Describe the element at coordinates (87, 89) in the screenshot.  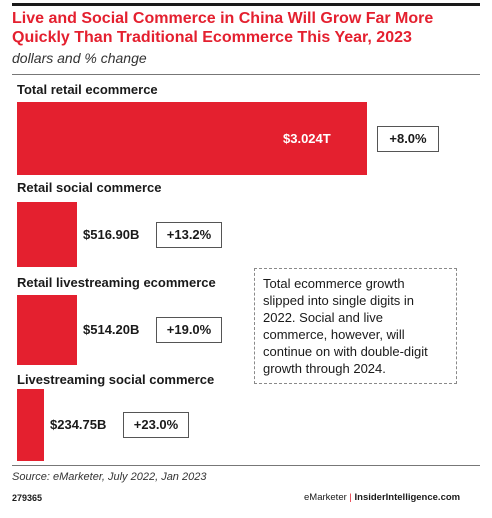
I see `category-label: Total retail ecommerce` at that location.